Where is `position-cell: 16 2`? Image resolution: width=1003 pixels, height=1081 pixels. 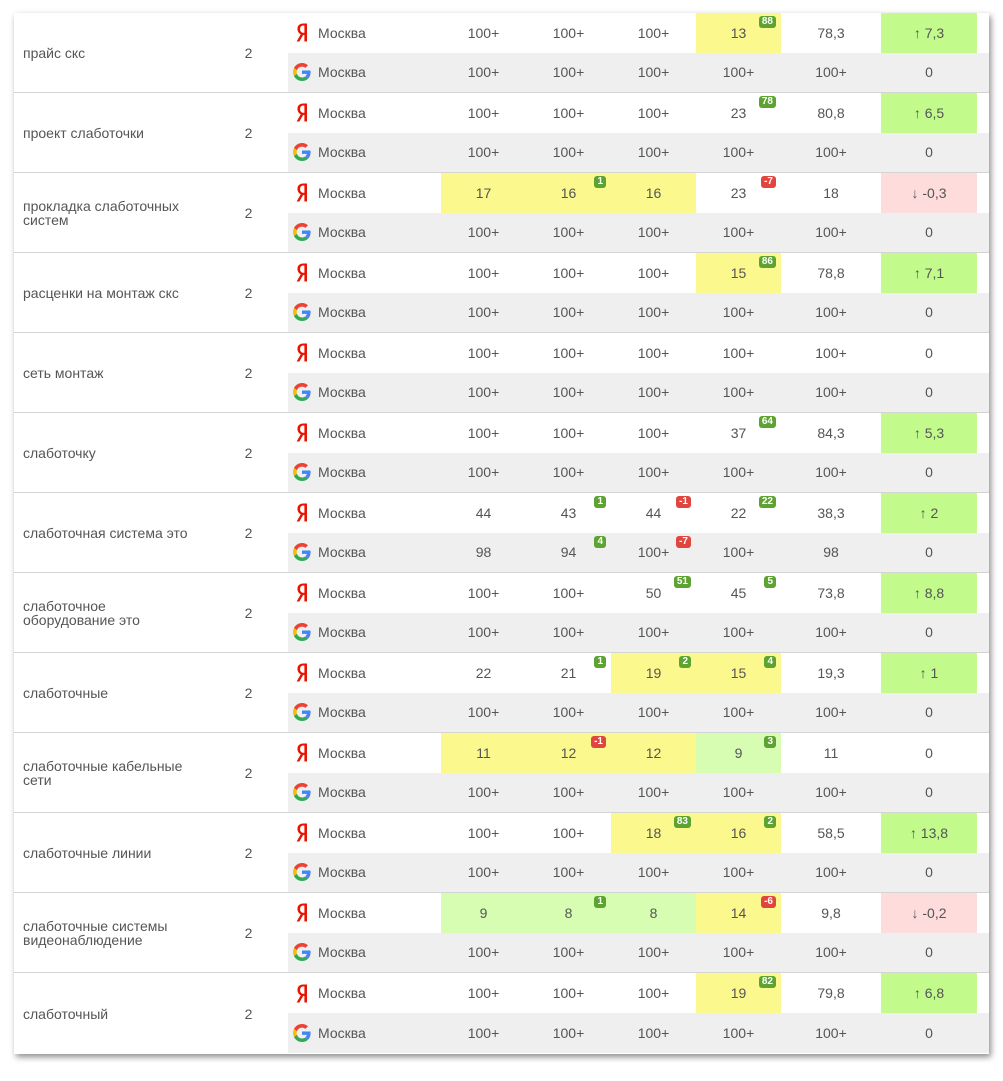 position-cell: 16 2 is located at coordinates (738, 833).